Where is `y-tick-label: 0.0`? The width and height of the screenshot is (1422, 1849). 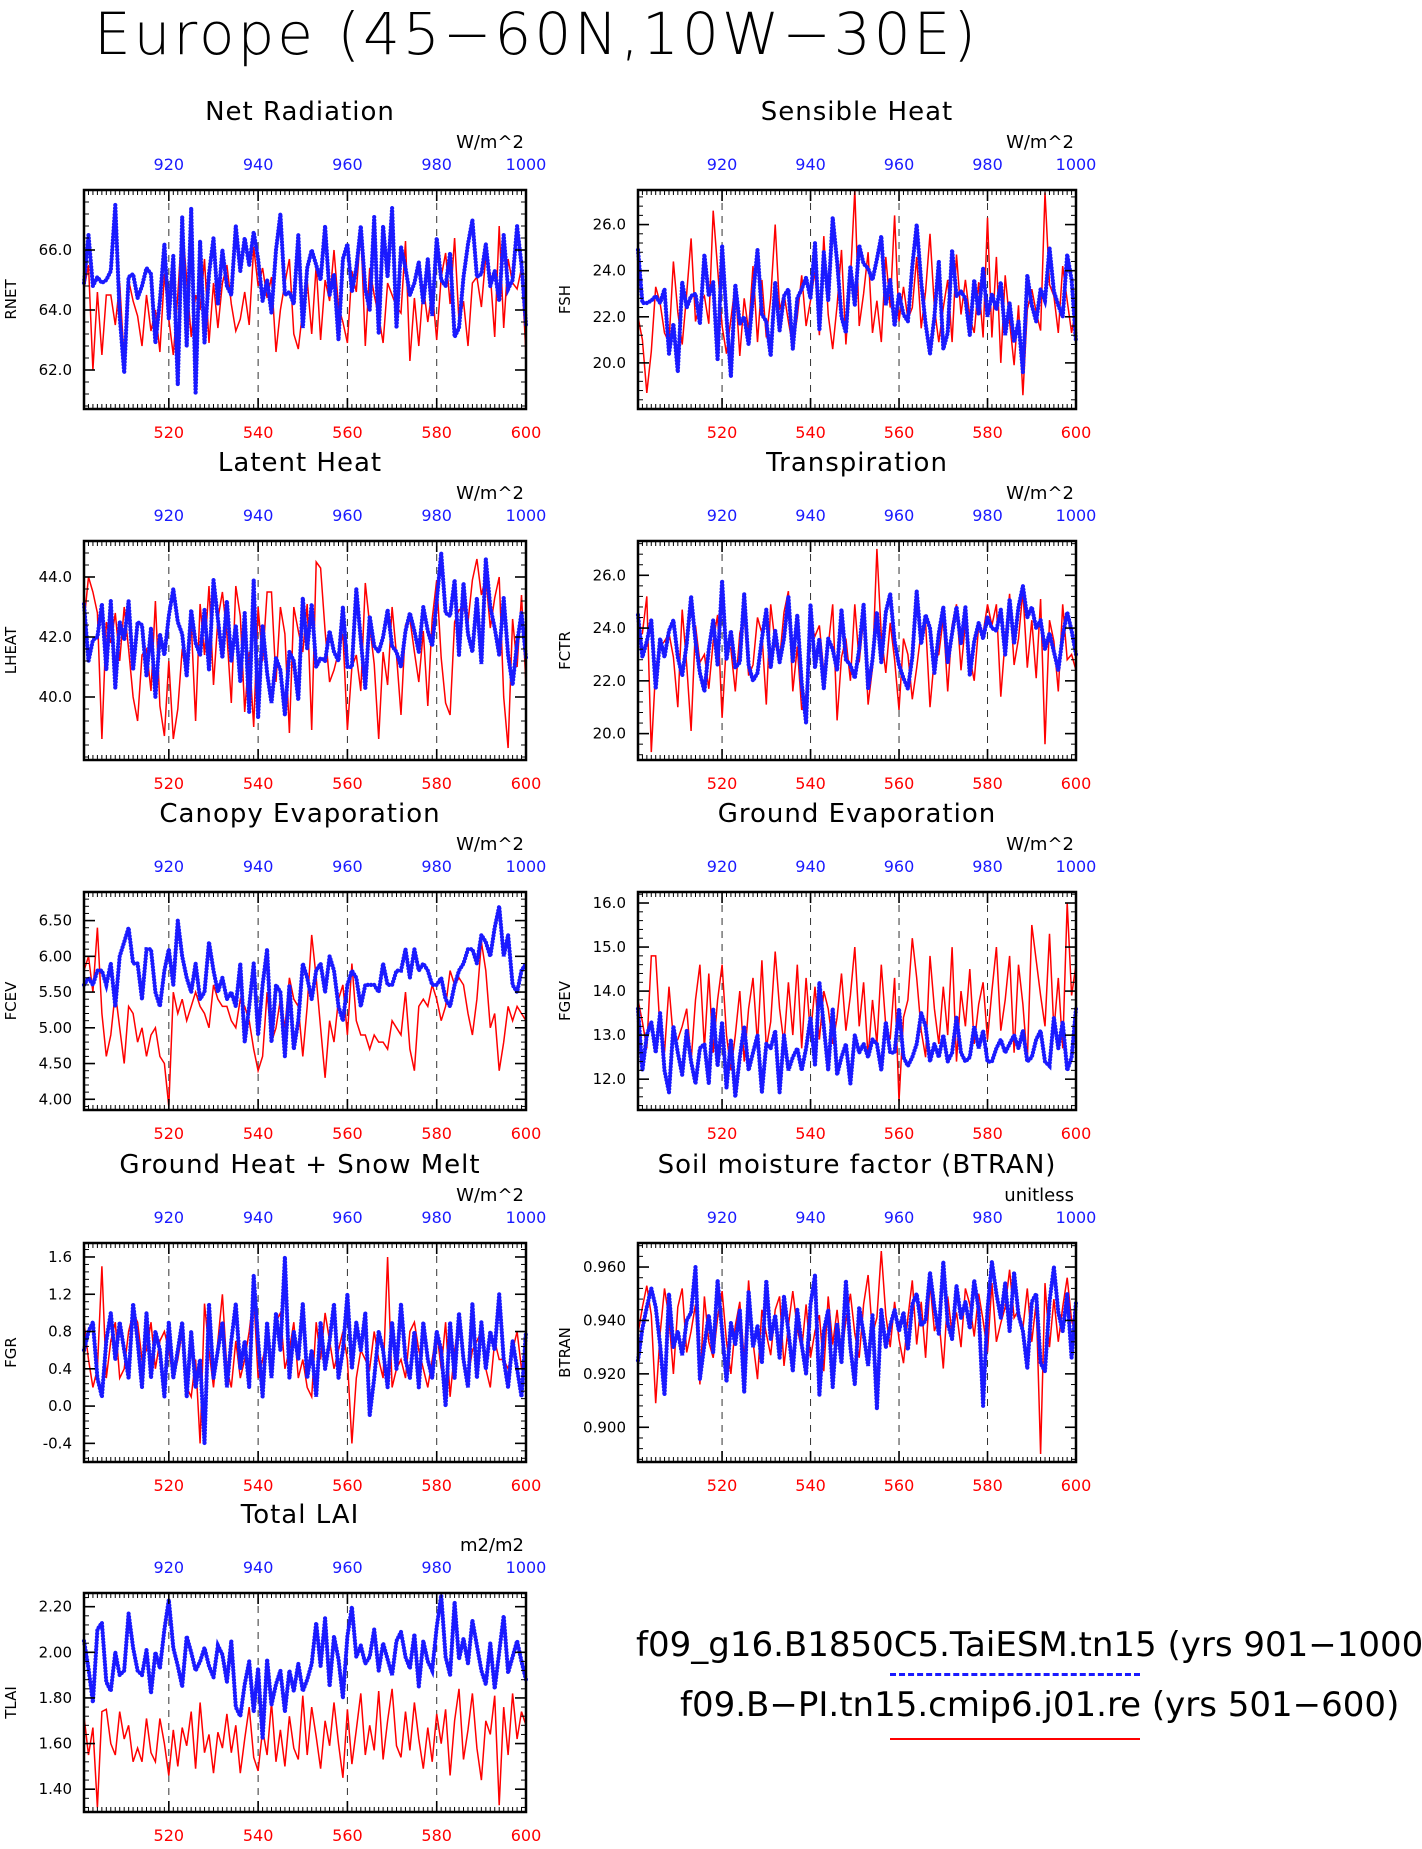 y-tick-label: 0.0 is located at coordinates (60, 1406).